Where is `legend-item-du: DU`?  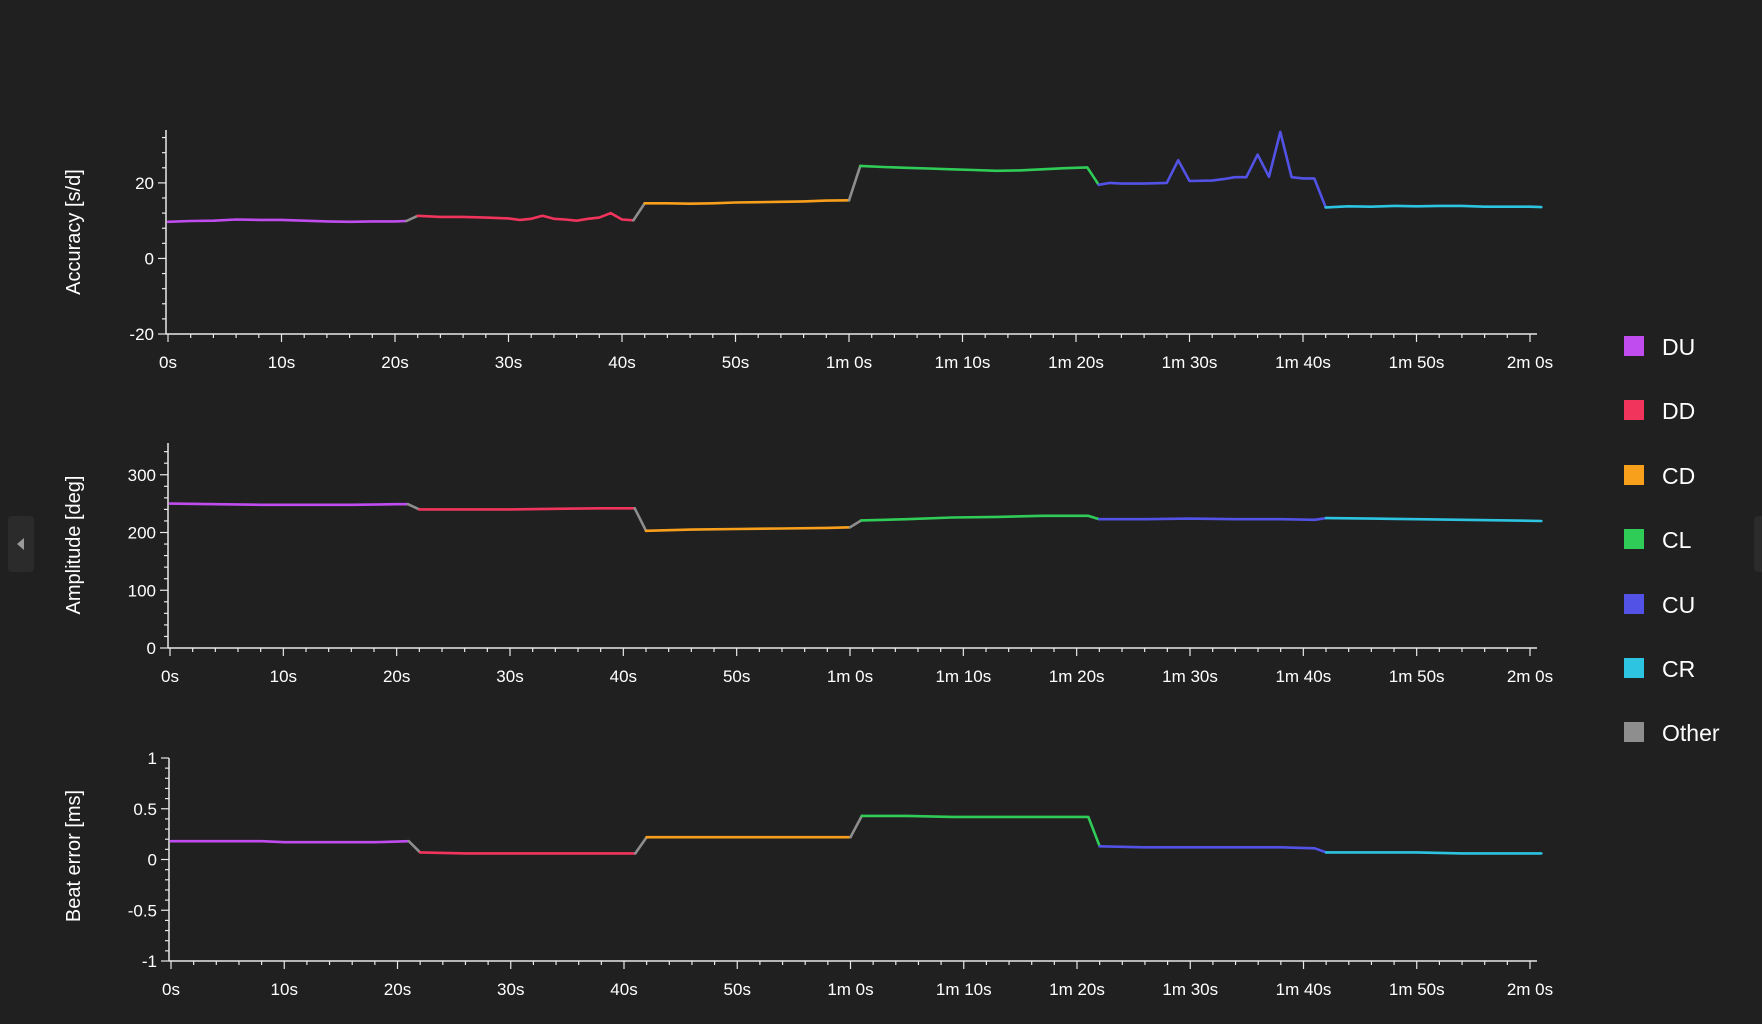 legend-item-du: DU is located at coordinates (1689, 347).